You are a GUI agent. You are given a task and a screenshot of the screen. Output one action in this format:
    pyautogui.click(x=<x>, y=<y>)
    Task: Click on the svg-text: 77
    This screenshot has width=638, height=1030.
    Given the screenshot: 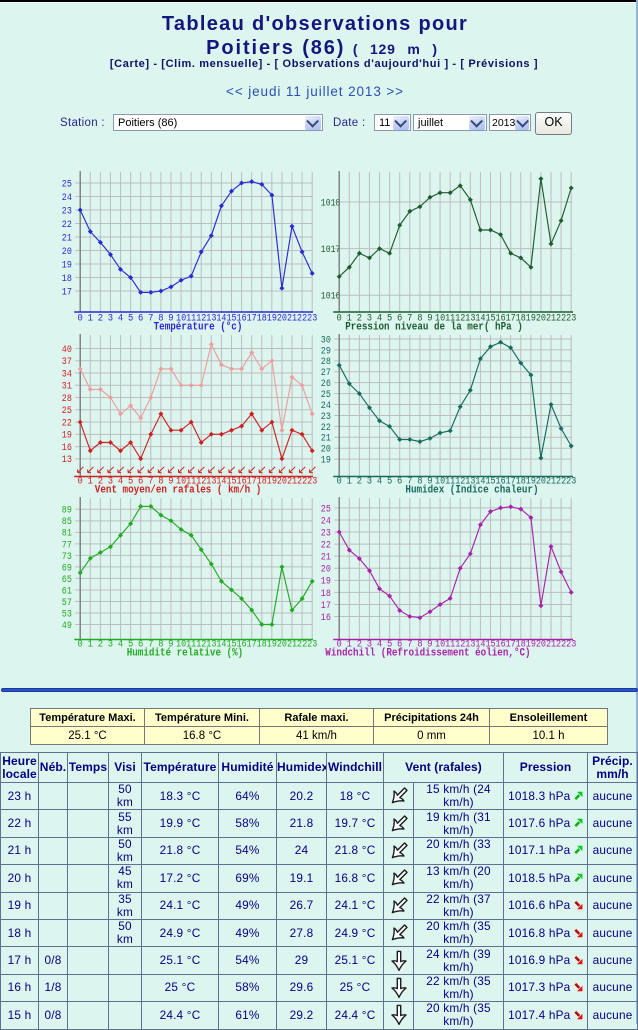 What is the action you would take?
    pyautogui.click(x=67, y=545)
    